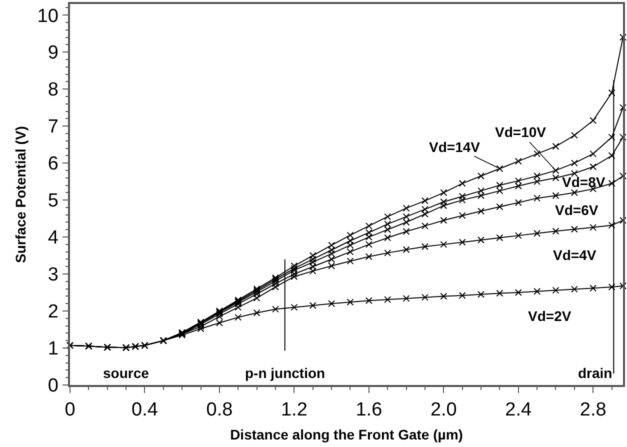 The width and height of the screenshot is (627, 447). Describe the element at coordinates (145, 410) in the screenshot. I see `x-tick-label: 0.4` at that location.